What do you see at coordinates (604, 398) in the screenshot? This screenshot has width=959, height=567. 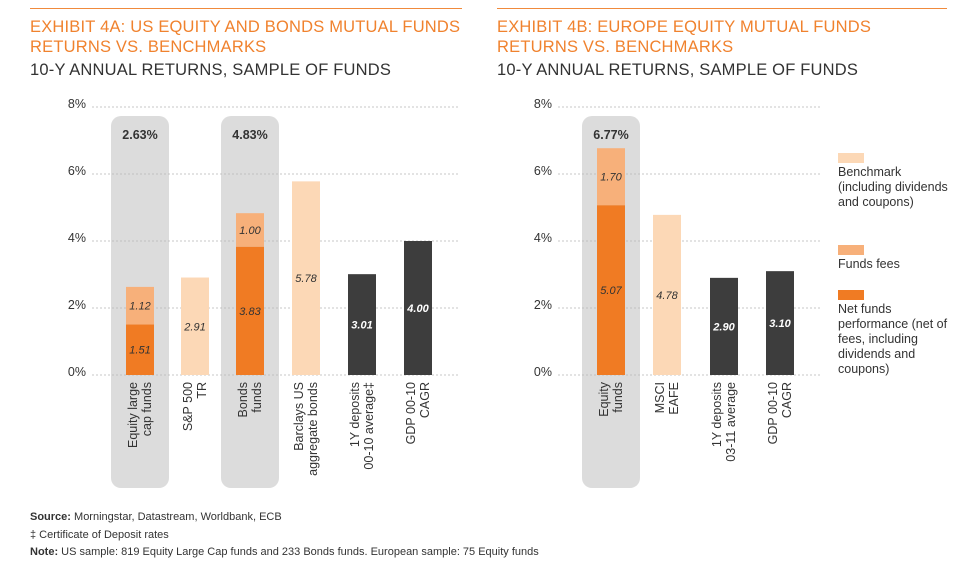 I see `right-category-label-line: Equity` at bounding box center [604, 398].